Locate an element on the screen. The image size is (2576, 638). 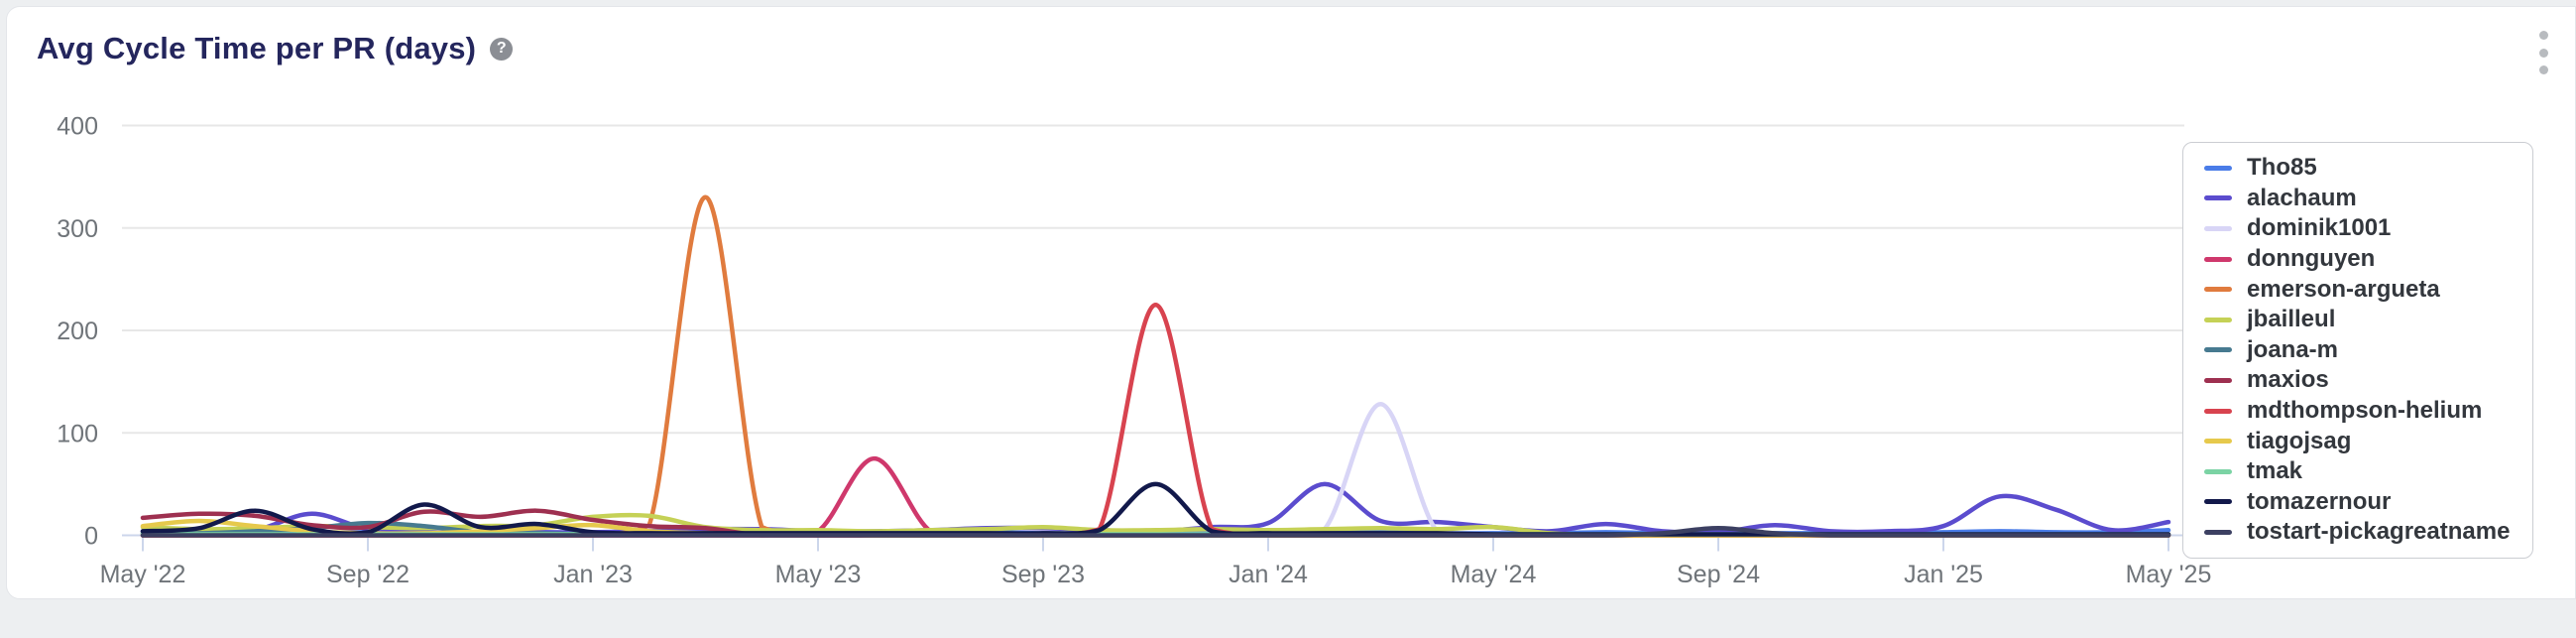
legend-item: donnguyen is located at coordinates (2358, 259).